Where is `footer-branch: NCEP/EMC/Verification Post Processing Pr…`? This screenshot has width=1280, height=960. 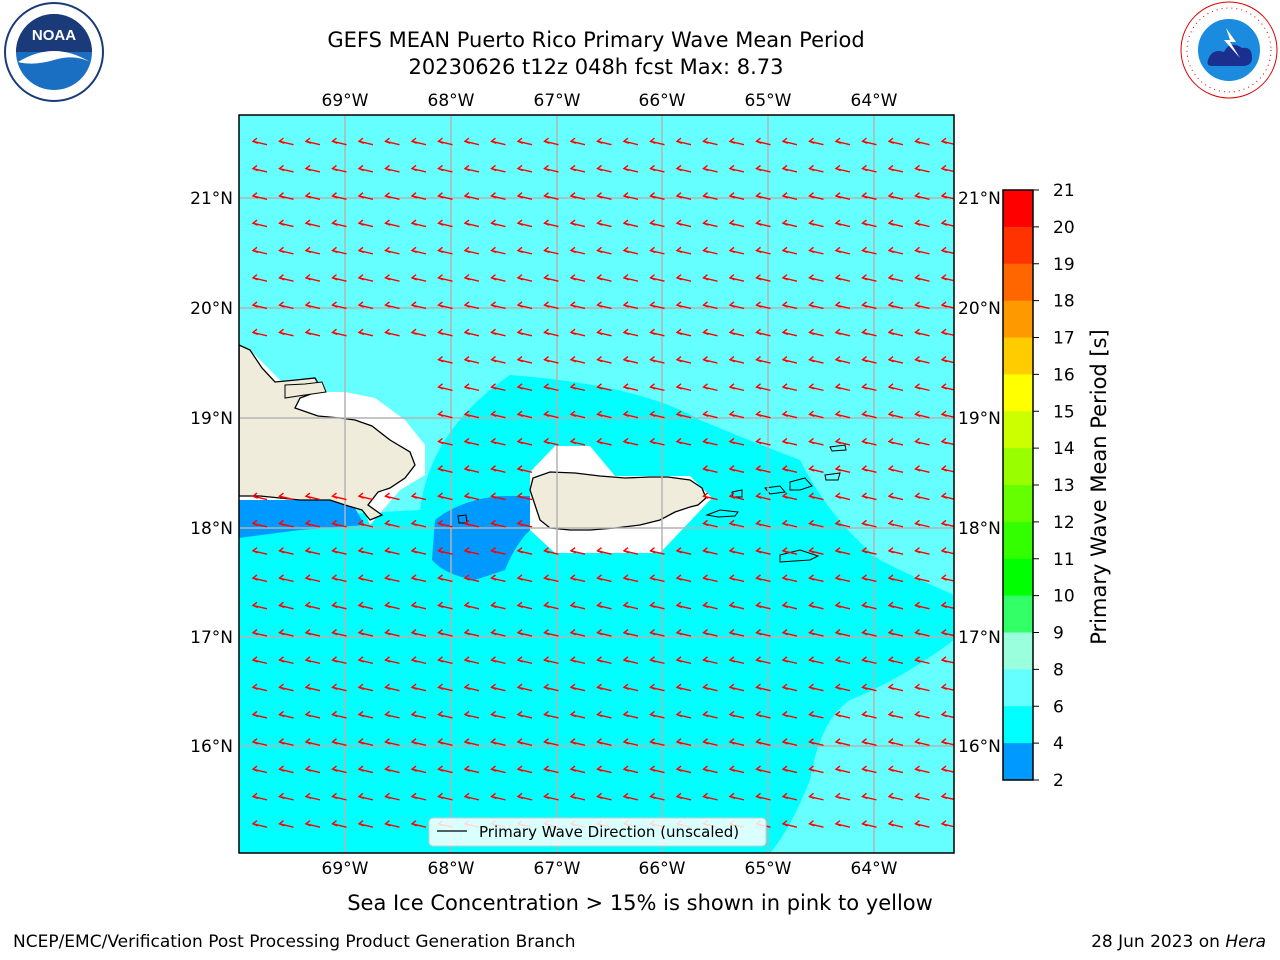 footer-branch: NCEP/EMC/Verification Post Processing Pr… is located at coordinates (294, 942).